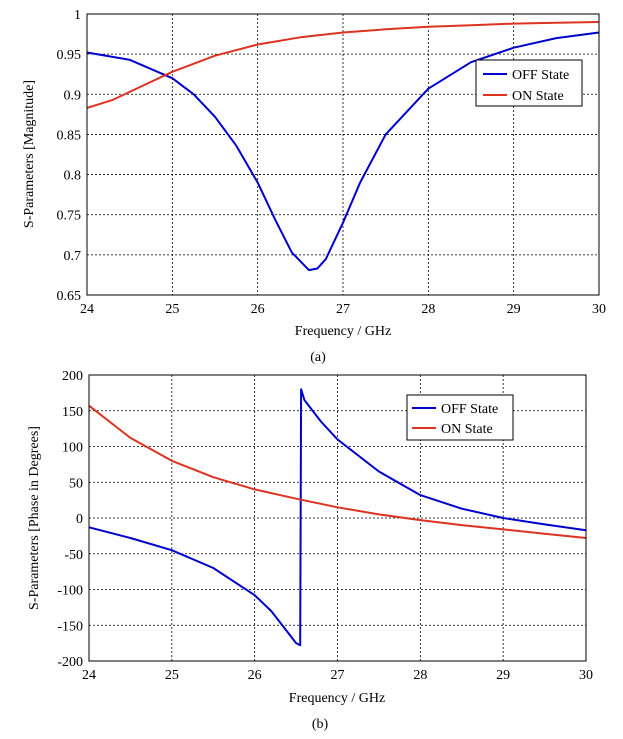 The width and height of the screenshot is (623, 739). I want to click on chart-a-ytick-label: 0.85, so click(69, 135).